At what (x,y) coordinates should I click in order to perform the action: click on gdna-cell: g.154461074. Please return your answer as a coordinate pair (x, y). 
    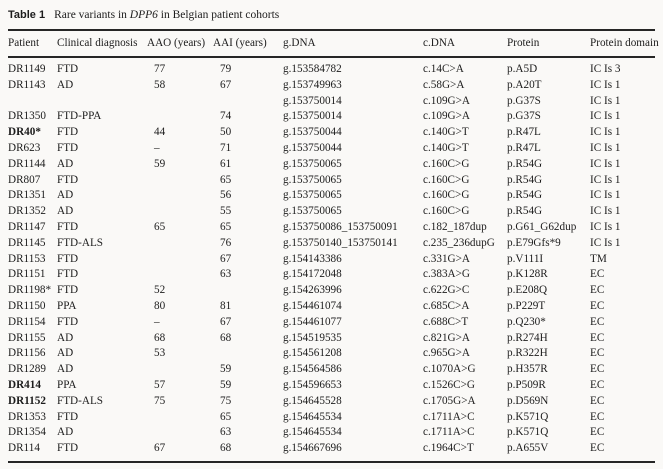
    Looking at the image, I should click on (312, 305).